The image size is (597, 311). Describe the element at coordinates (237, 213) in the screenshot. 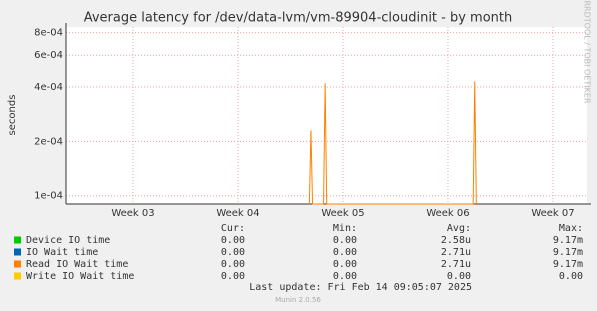

I see `x-tick-label: Week 04` at that location.